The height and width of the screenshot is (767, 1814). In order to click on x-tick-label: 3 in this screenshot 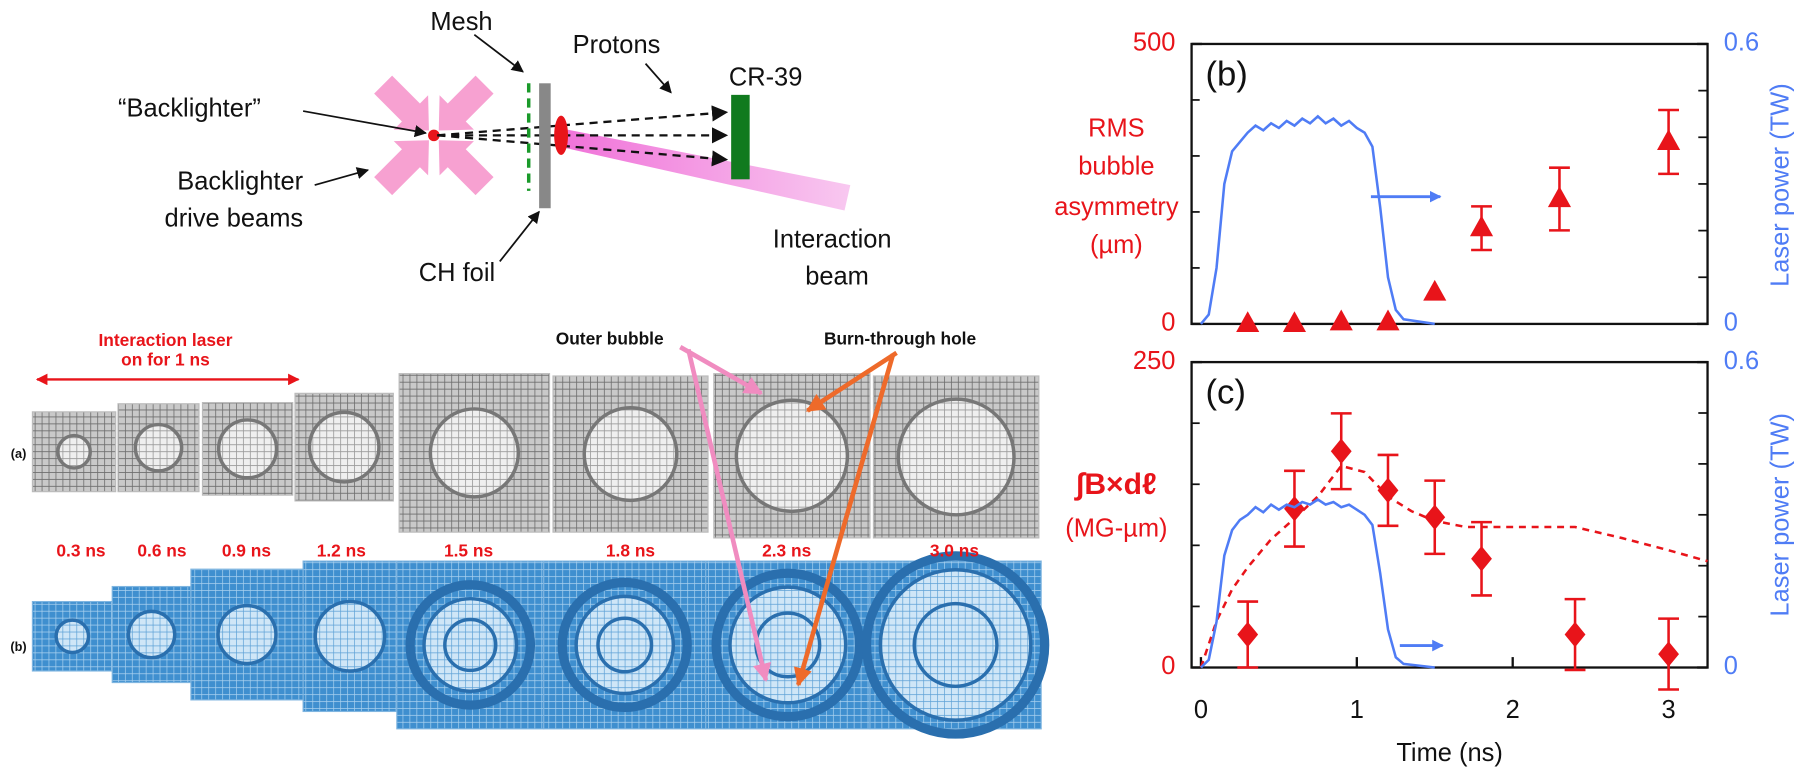, I will do `click(1669, 710)`.